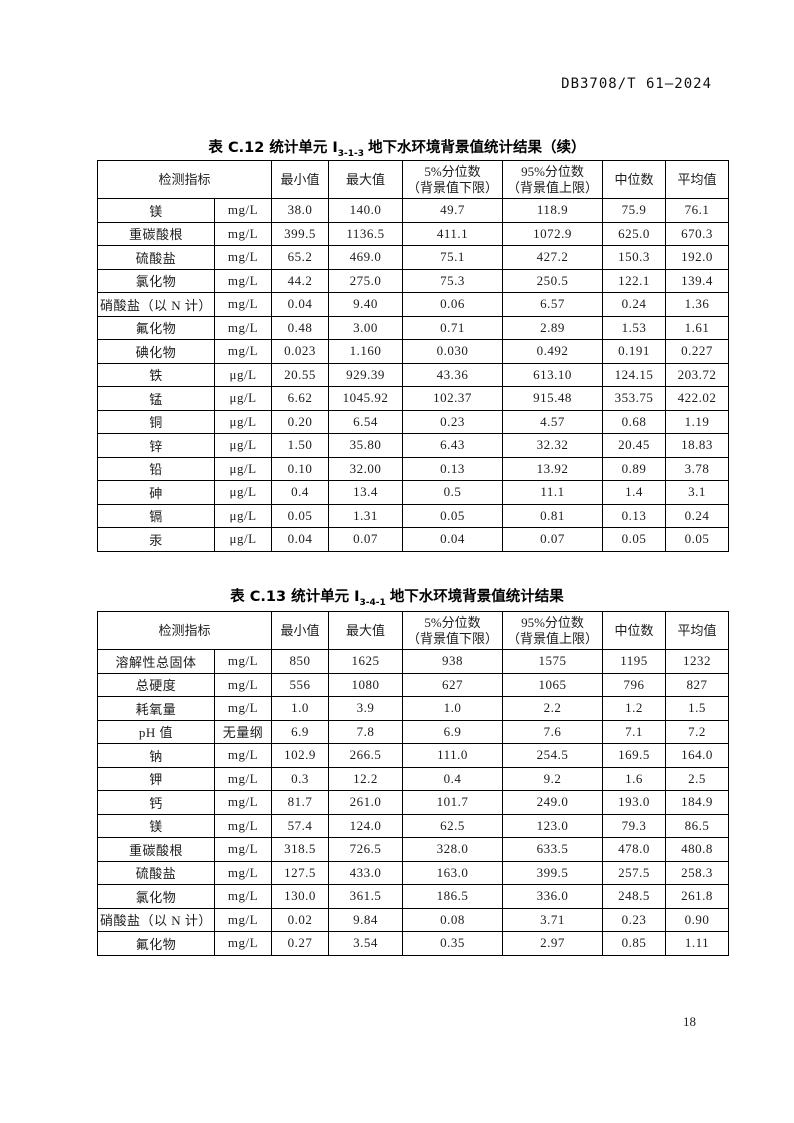 This screenshot has width=794, height=1123. Describe the element at coordinates (366, 421) in the screenshot. I see `value-cell: 6.54` at that location.